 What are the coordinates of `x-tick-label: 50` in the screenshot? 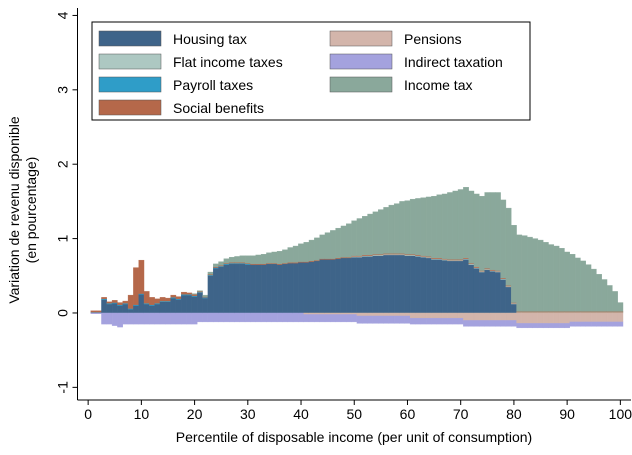 It's located at (354, 414).